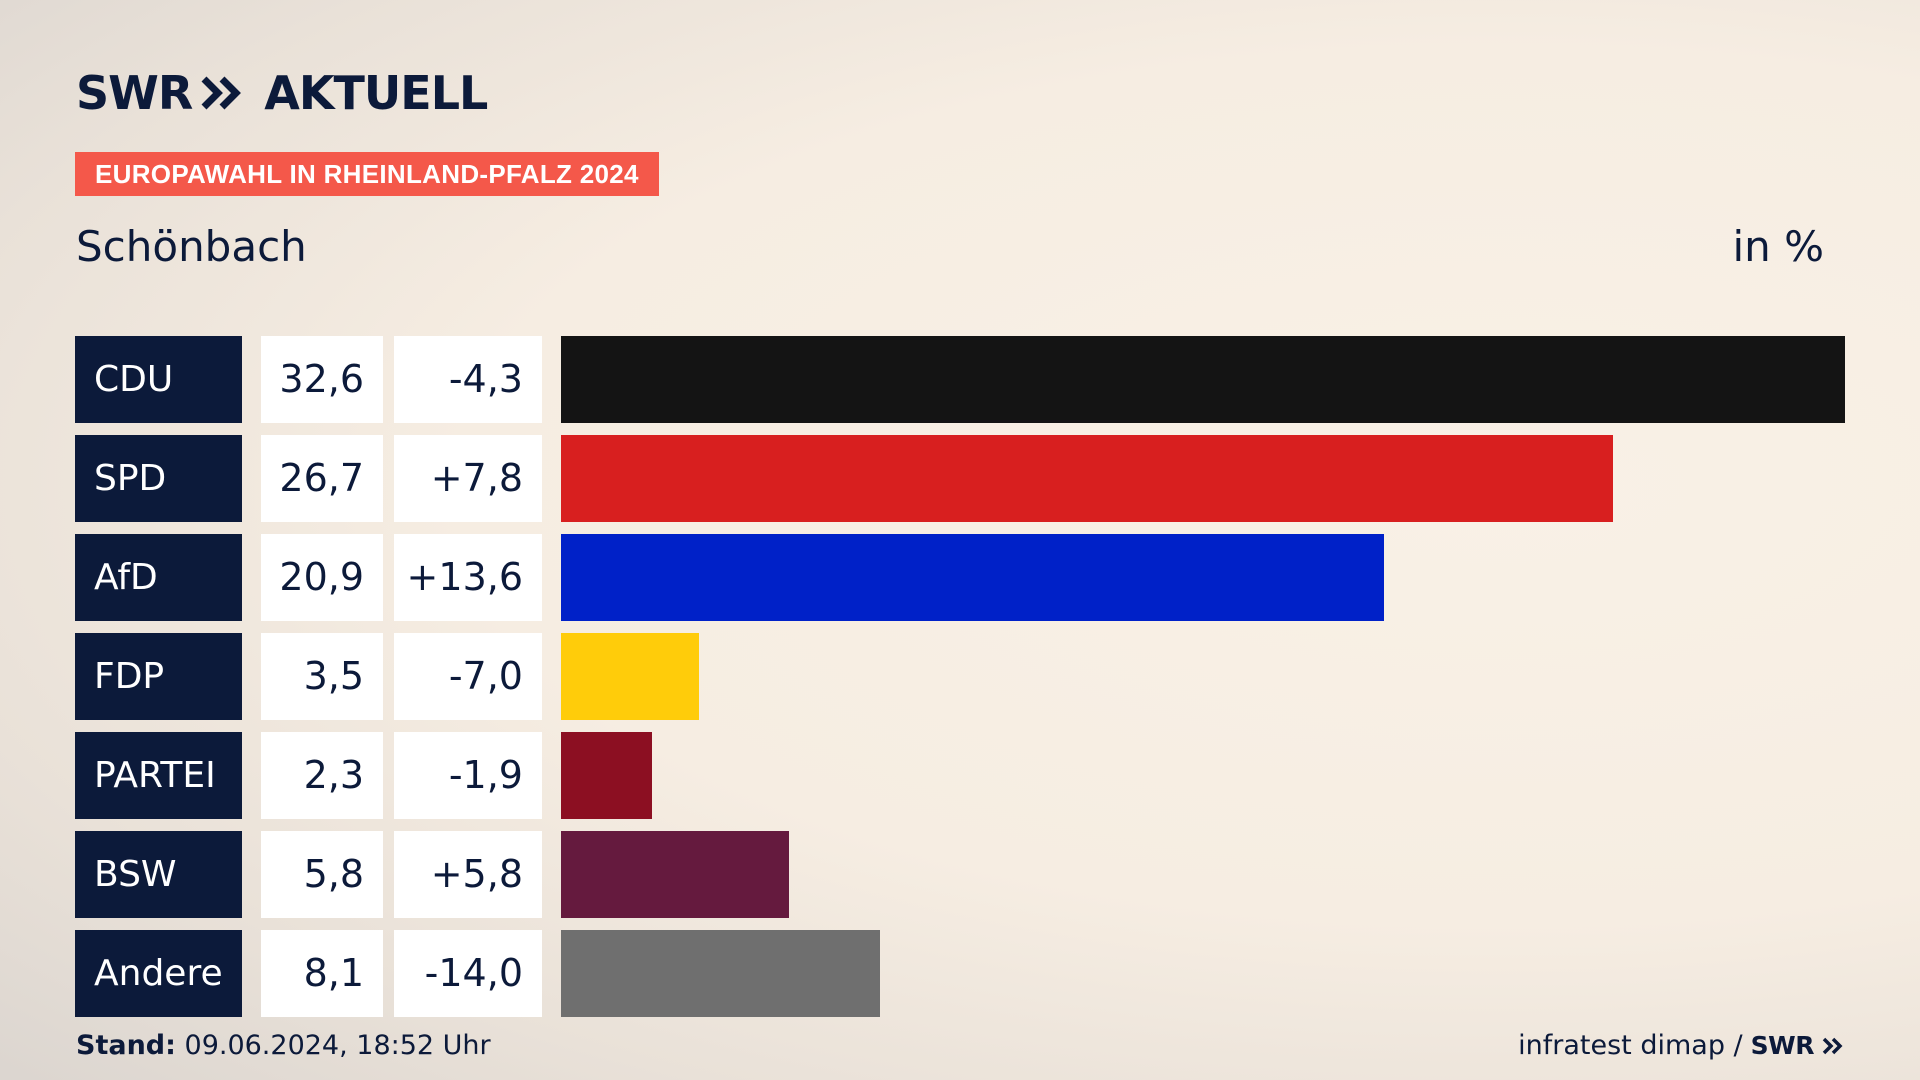  Describe the element at coordinates (1630, 1045) in the screenshot. I see `source-text: infratest dimap /` at that location.